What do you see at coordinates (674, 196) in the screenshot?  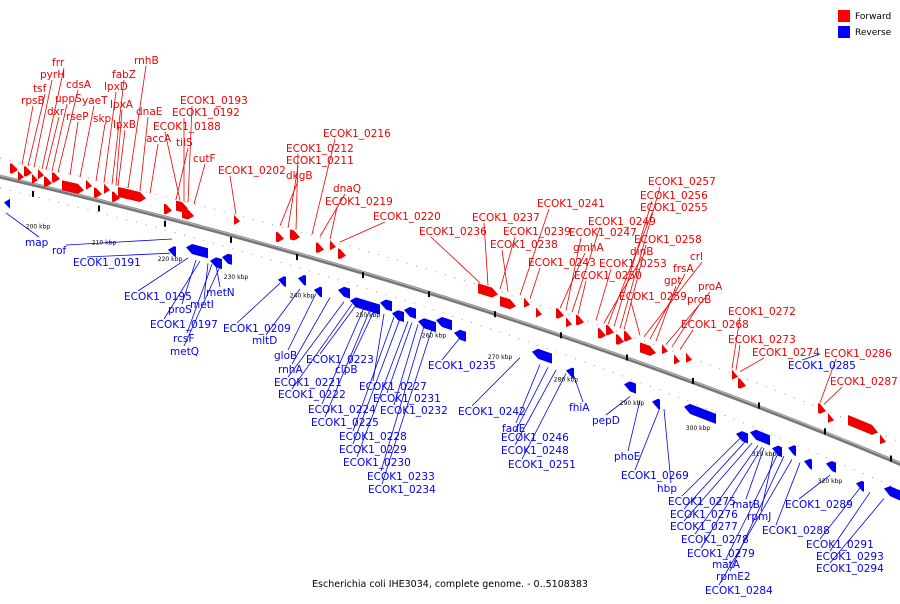 I see `gene-label-ecok1-0256: ECOK1_0256` at bounding box center [674, 196].